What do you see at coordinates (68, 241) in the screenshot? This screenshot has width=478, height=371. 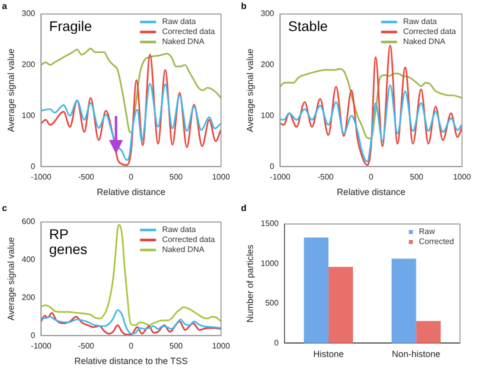 I see `text: RP genes` at bounding box center [68, 241].